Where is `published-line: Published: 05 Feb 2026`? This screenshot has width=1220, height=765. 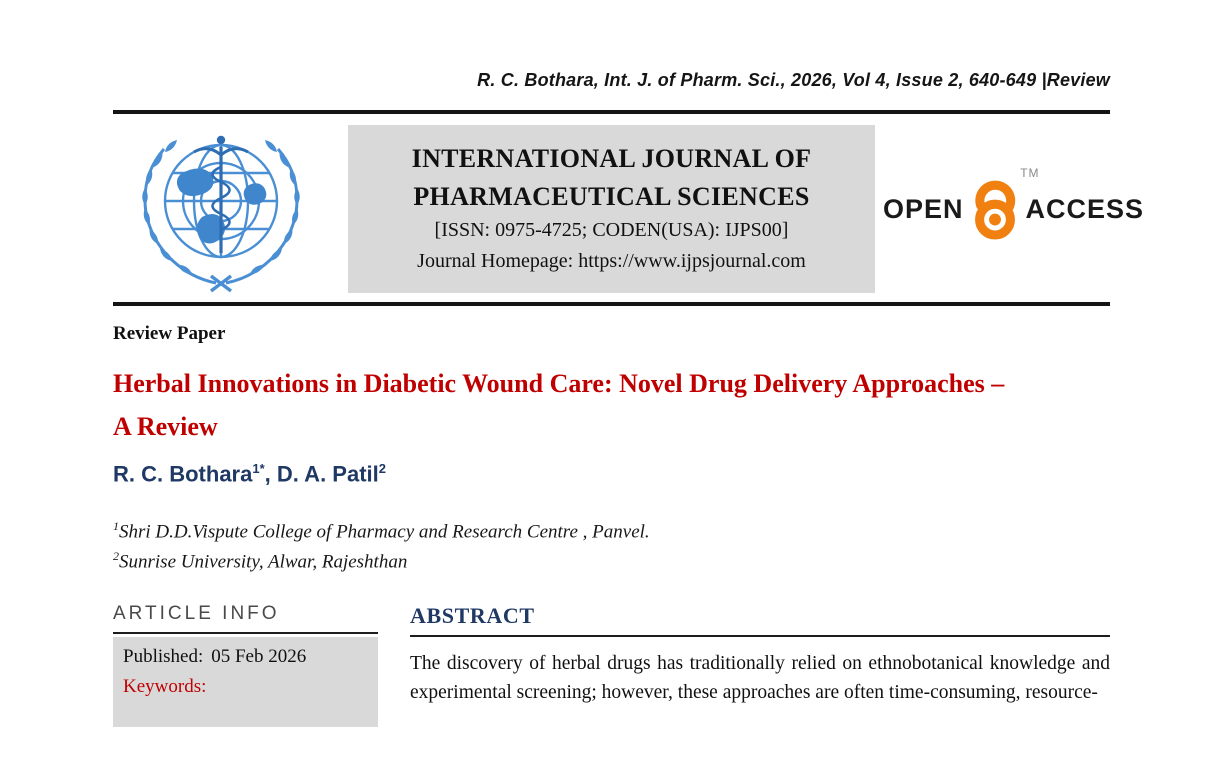 published-line: Published: 05 Feb 2026 is located at coordinates (245, 657).